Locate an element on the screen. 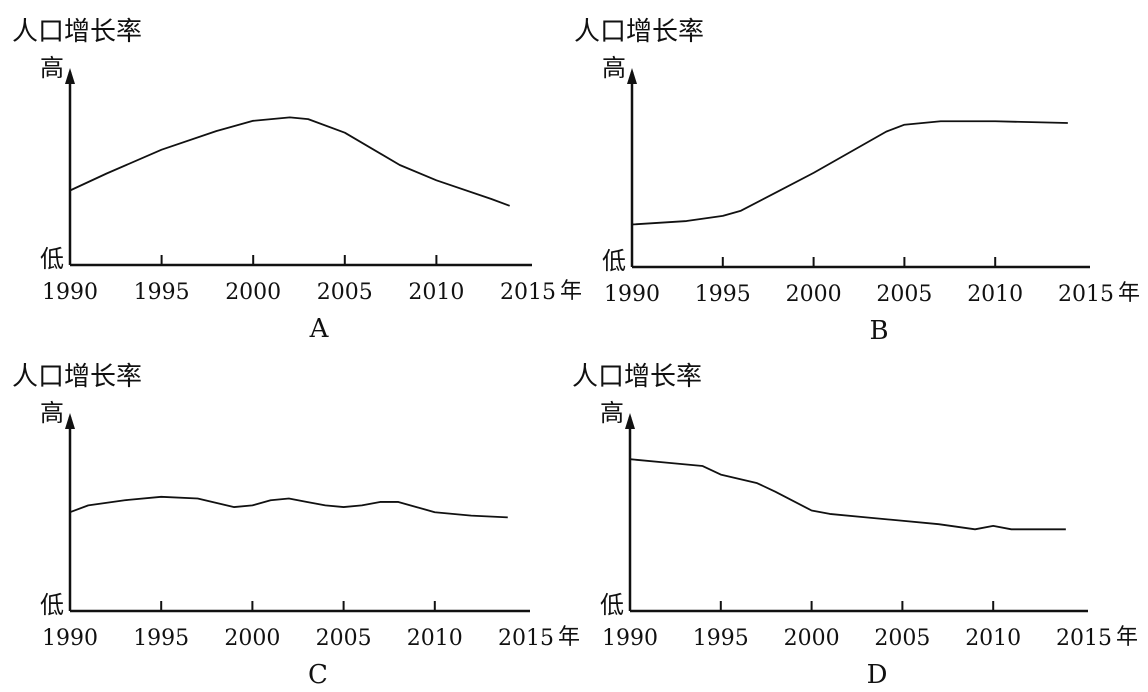  panel-c-x-tick-label-2015: 2015 is located at coordinates (526, 638).